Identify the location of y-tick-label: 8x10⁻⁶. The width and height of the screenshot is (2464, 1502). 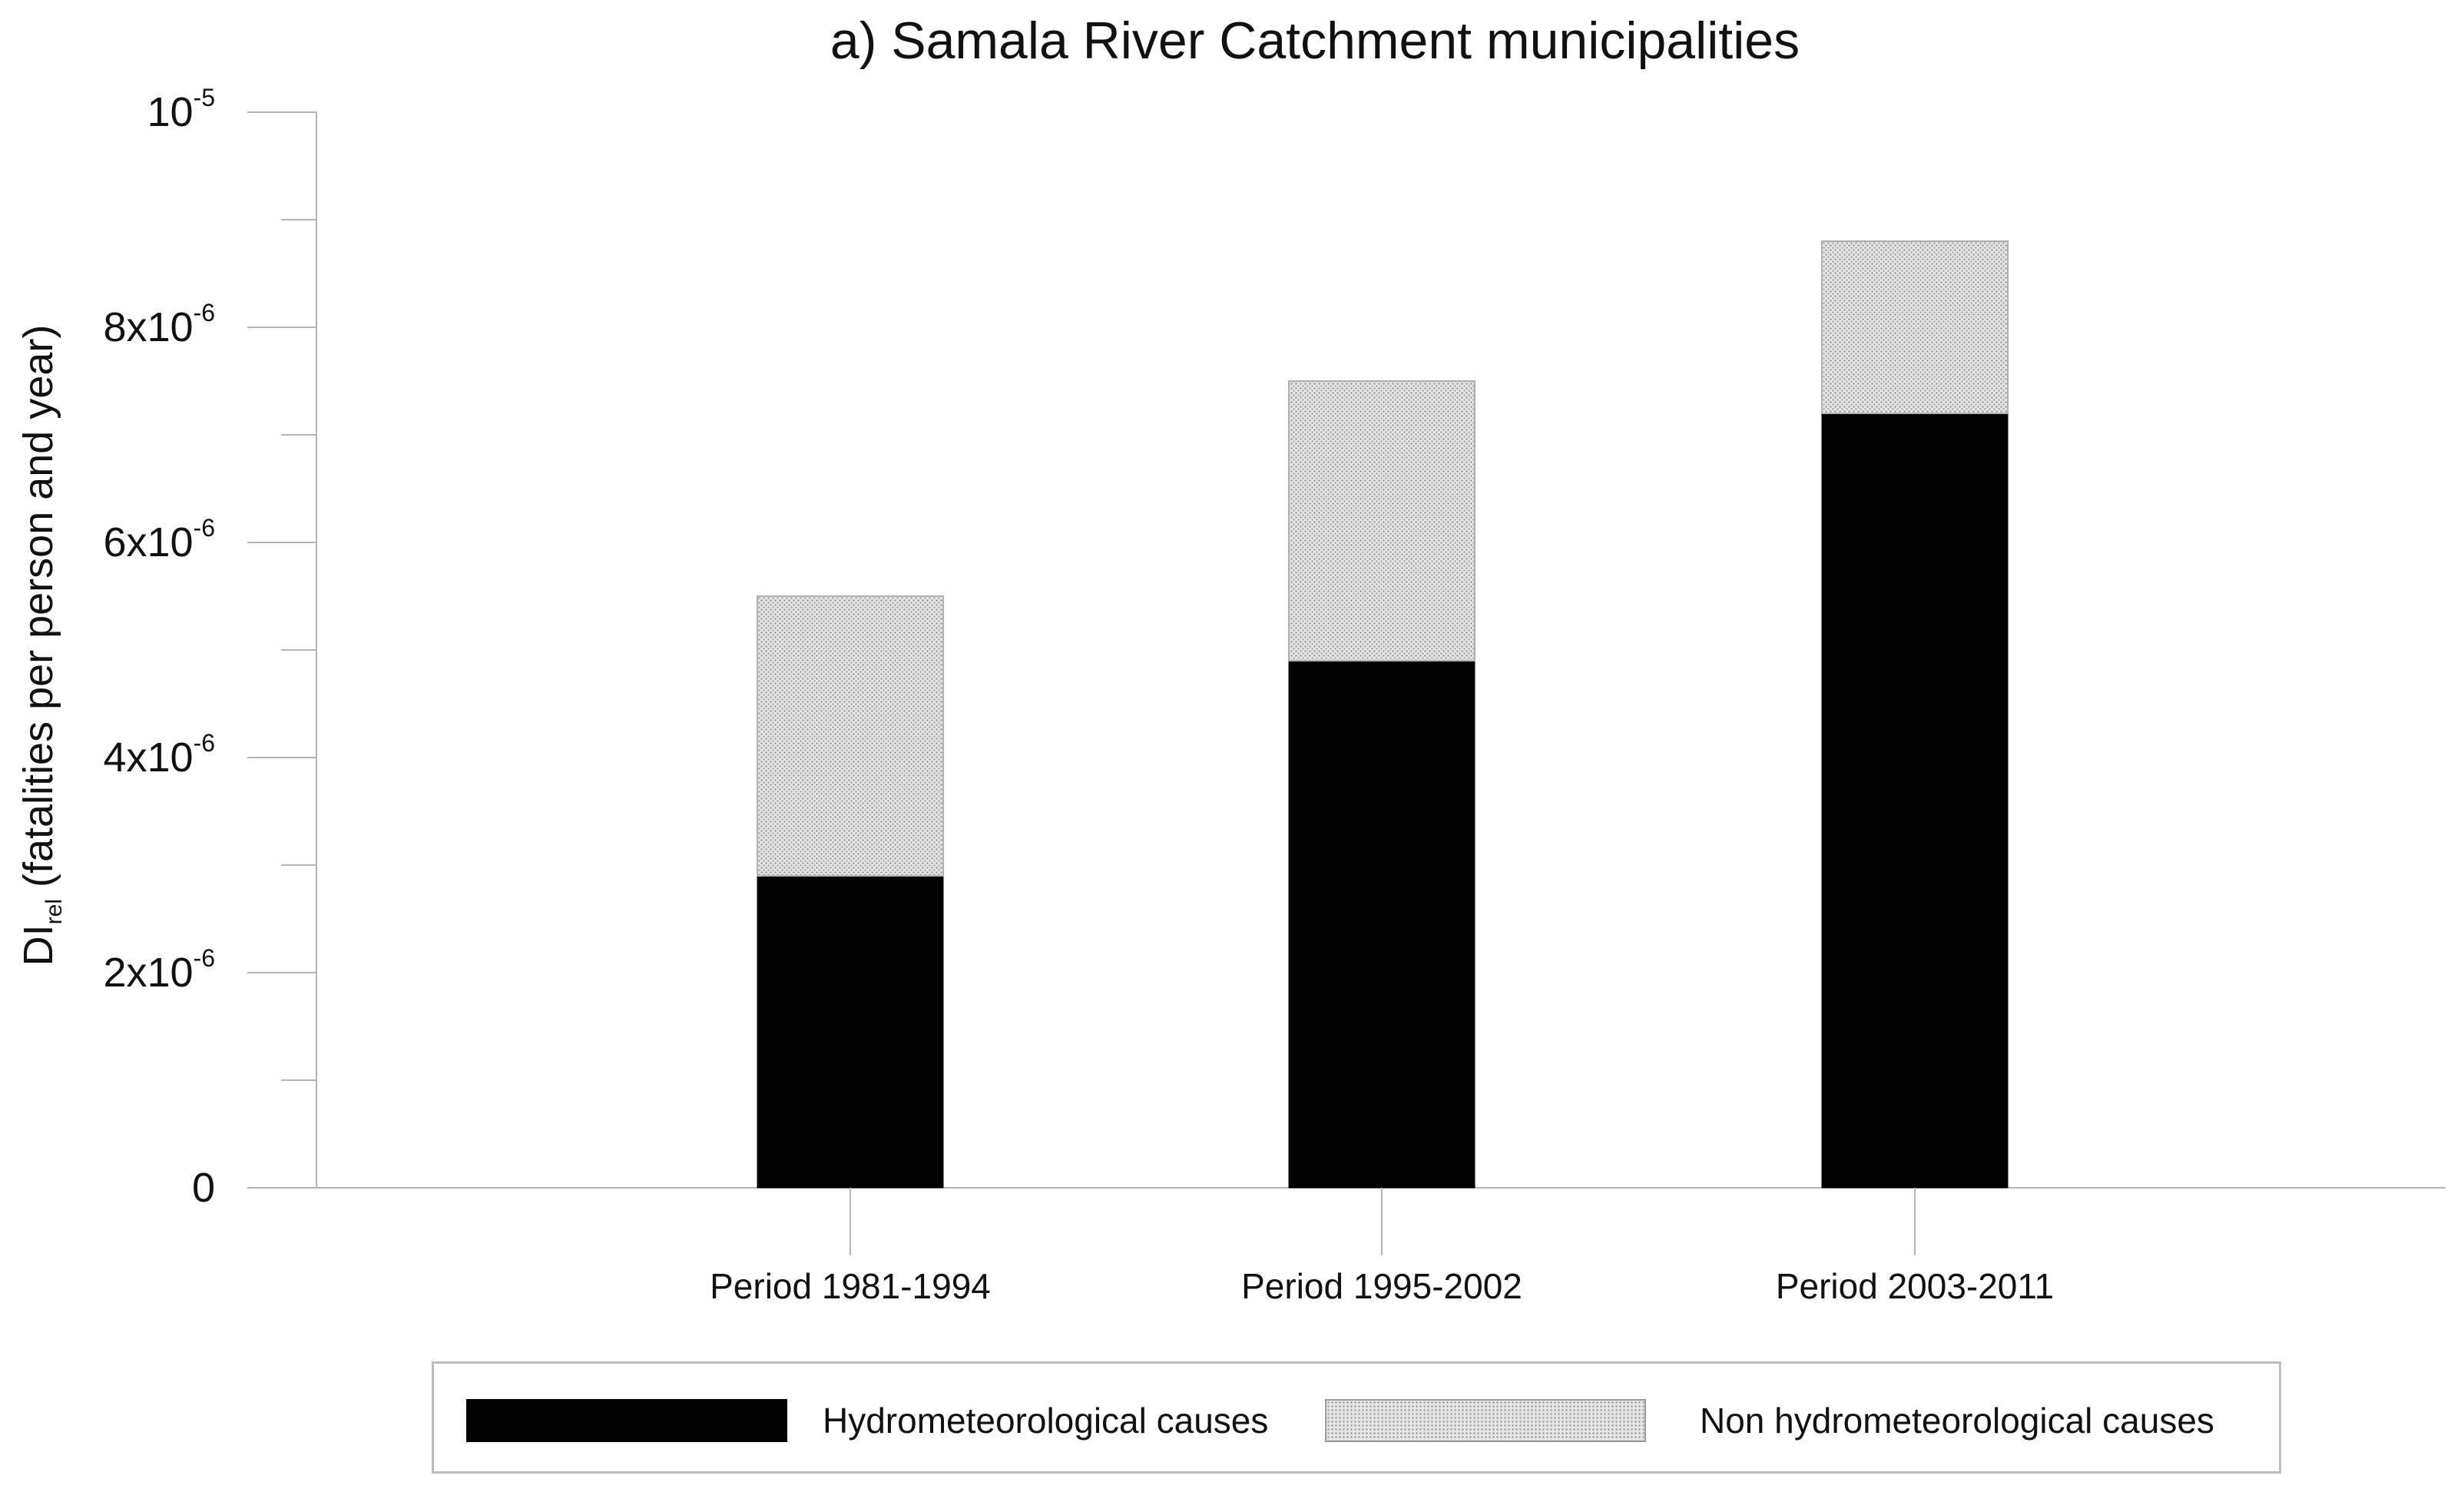
(159, 324).